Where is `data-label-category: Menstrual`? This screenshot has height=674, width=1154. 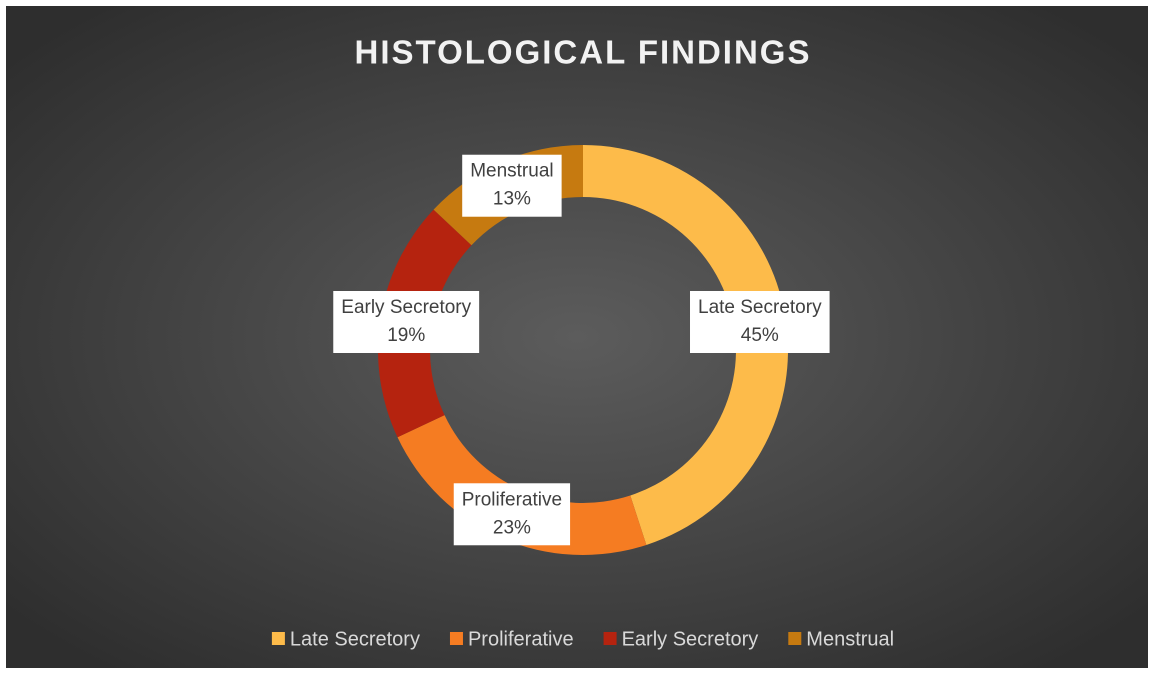
data-label-category: Menstrual is located at coordinates (511, 171).